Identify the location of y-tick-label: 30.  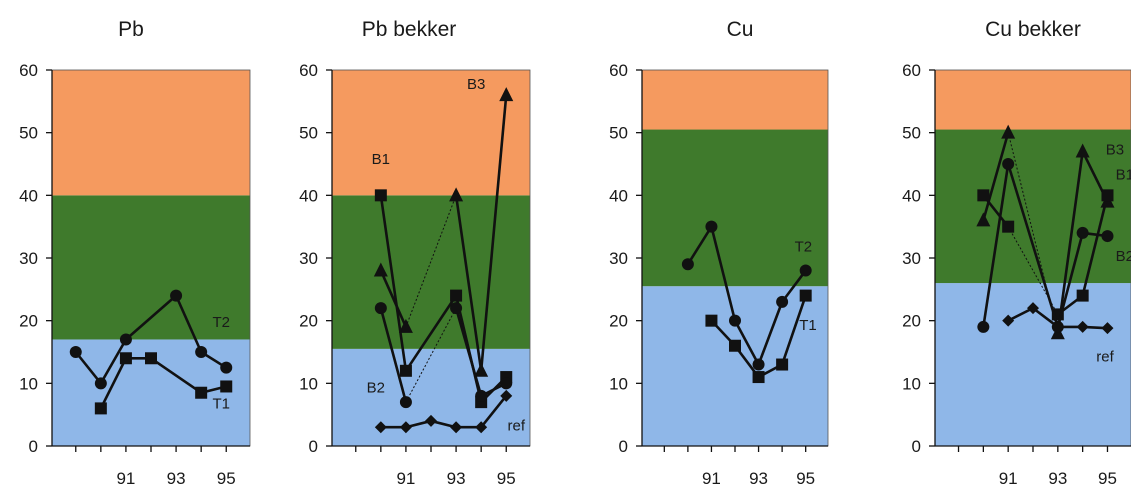
(911, 258).